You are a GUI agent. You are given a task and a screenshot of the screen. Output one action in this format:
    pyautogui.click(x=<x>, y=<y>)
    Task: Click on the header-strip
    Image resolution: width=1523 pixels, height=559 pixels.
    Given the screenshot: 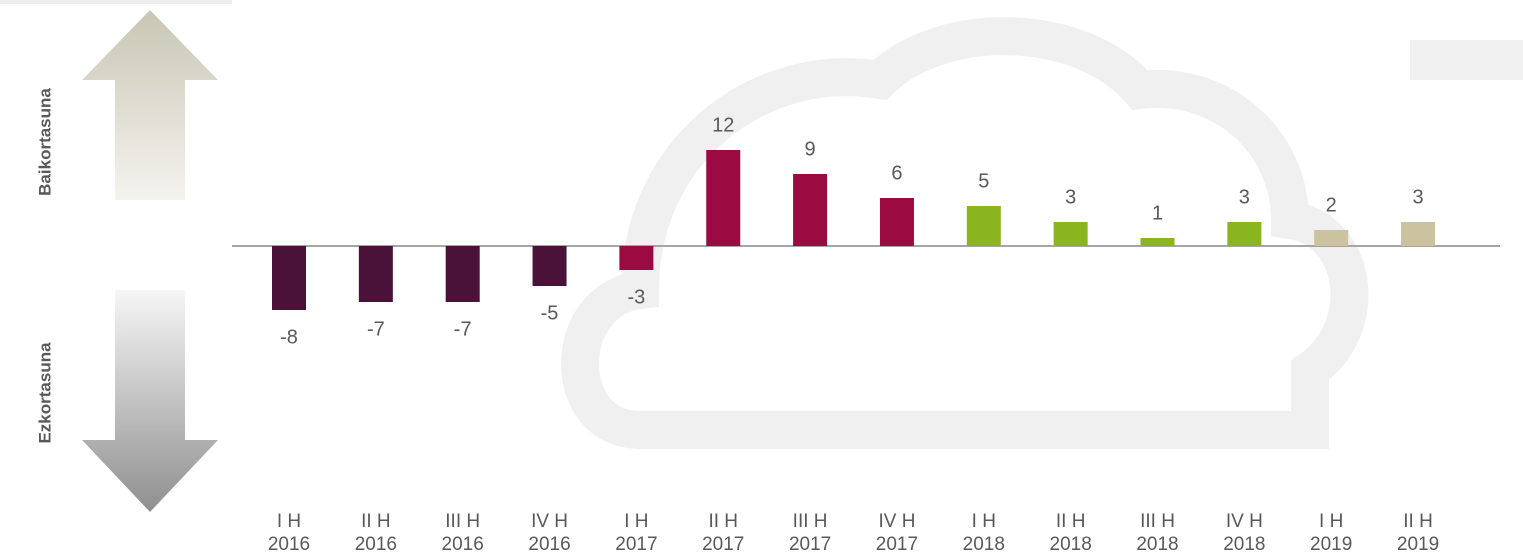 What is the action you would take?
    pyautogui.click(x=116, y=2)
    